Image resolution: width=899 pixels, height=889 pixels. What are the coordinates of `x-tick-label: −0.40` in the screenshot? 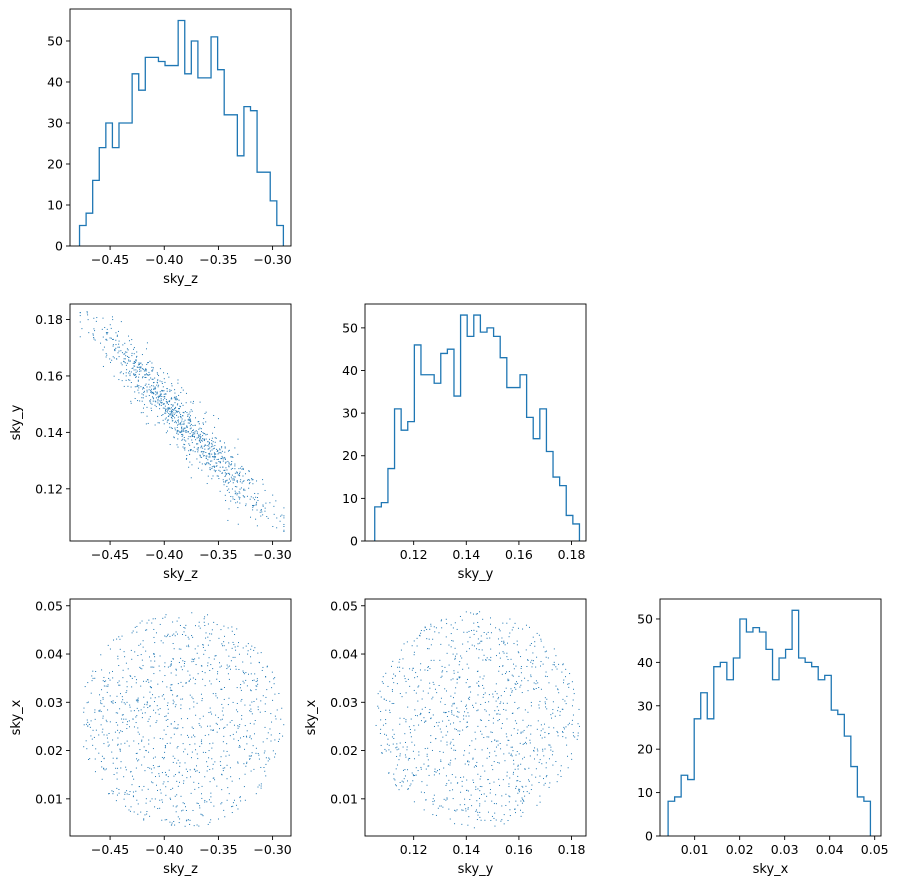 It's located at (164, 554).